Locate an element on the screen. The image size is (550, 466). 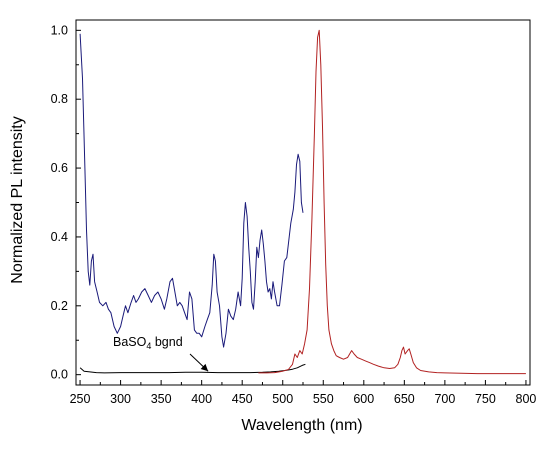
x-tick-label: 400 is located at coordinates (201, 399).